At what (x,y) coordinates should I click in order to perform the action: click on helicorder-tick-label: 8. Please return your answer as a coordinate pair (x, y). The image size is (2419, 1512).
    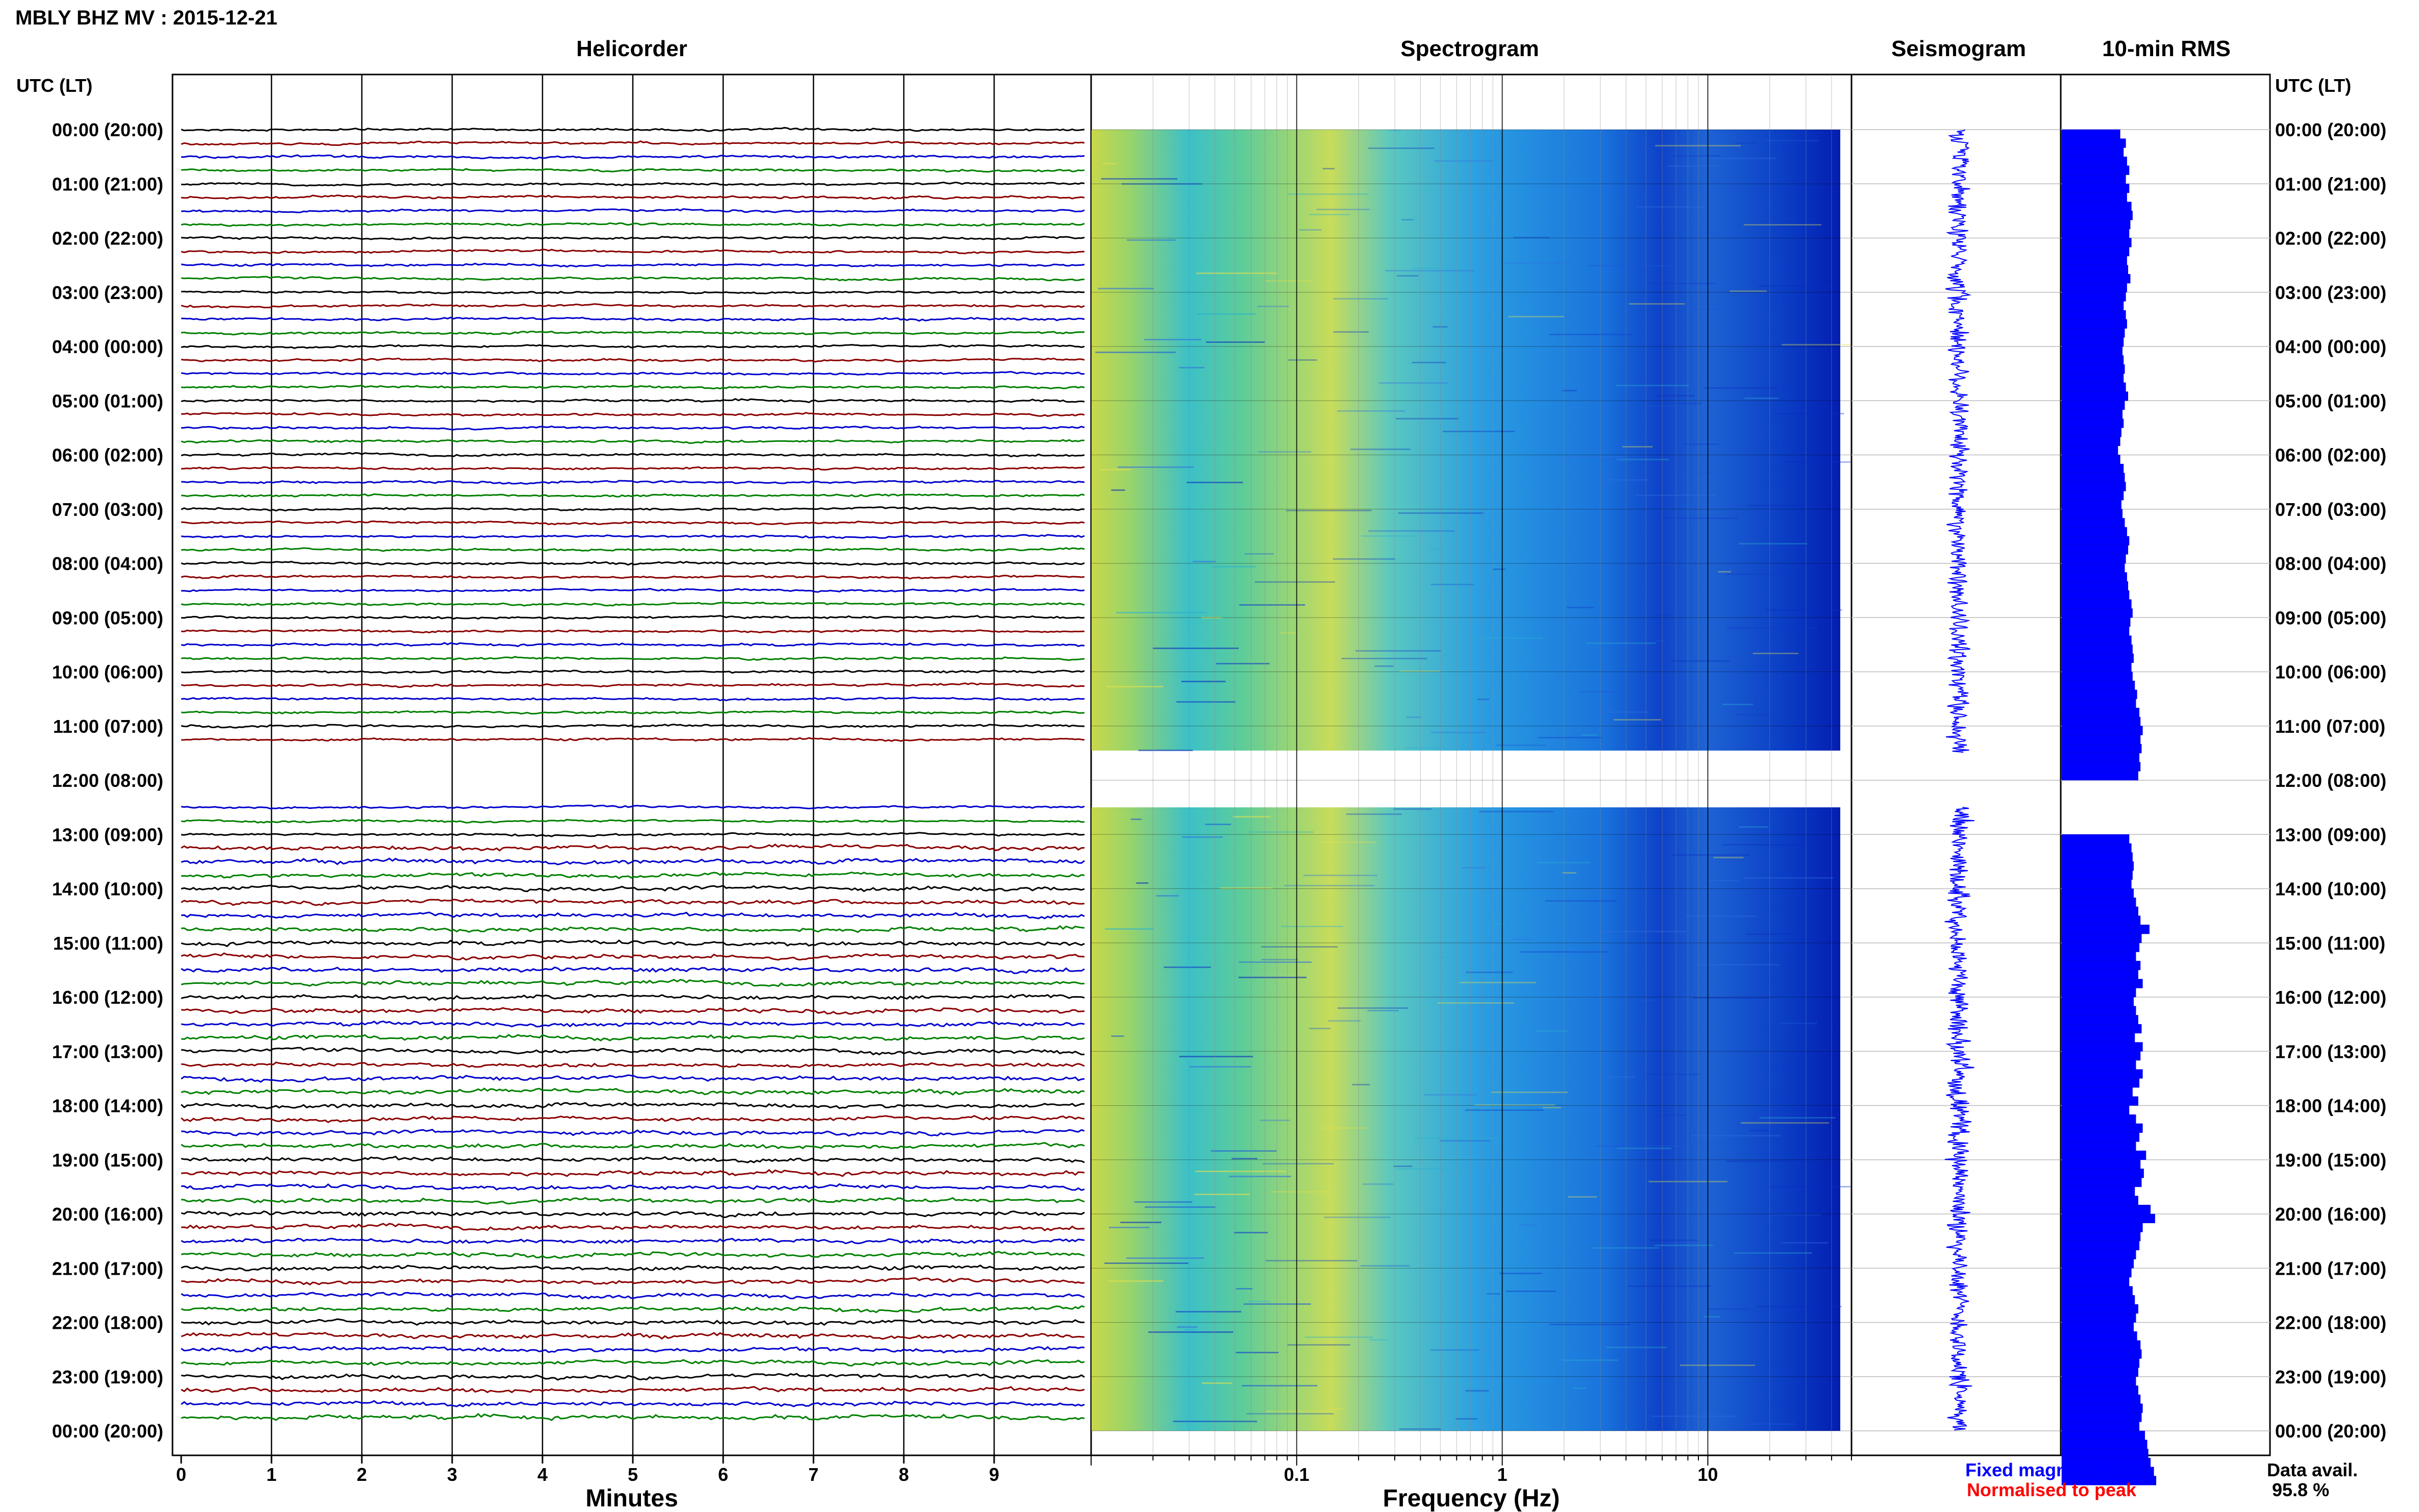
    Looking at the image, I should click on (904, 1474).